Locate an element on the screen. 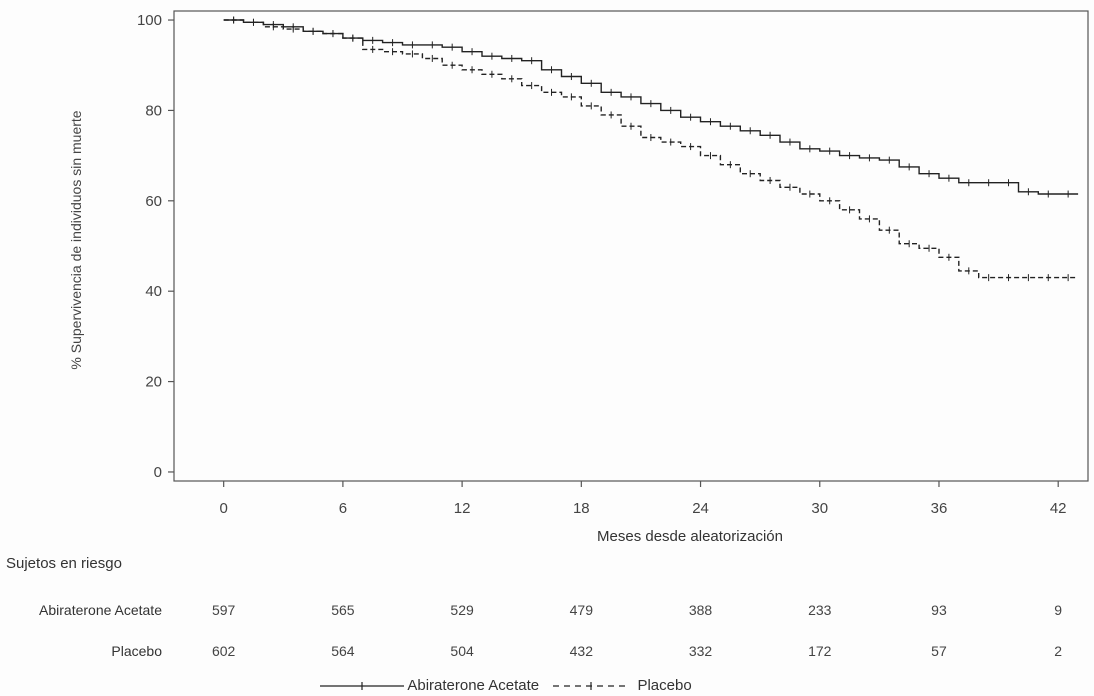  risk-cell: 93 is located at coordinates (939, 610).